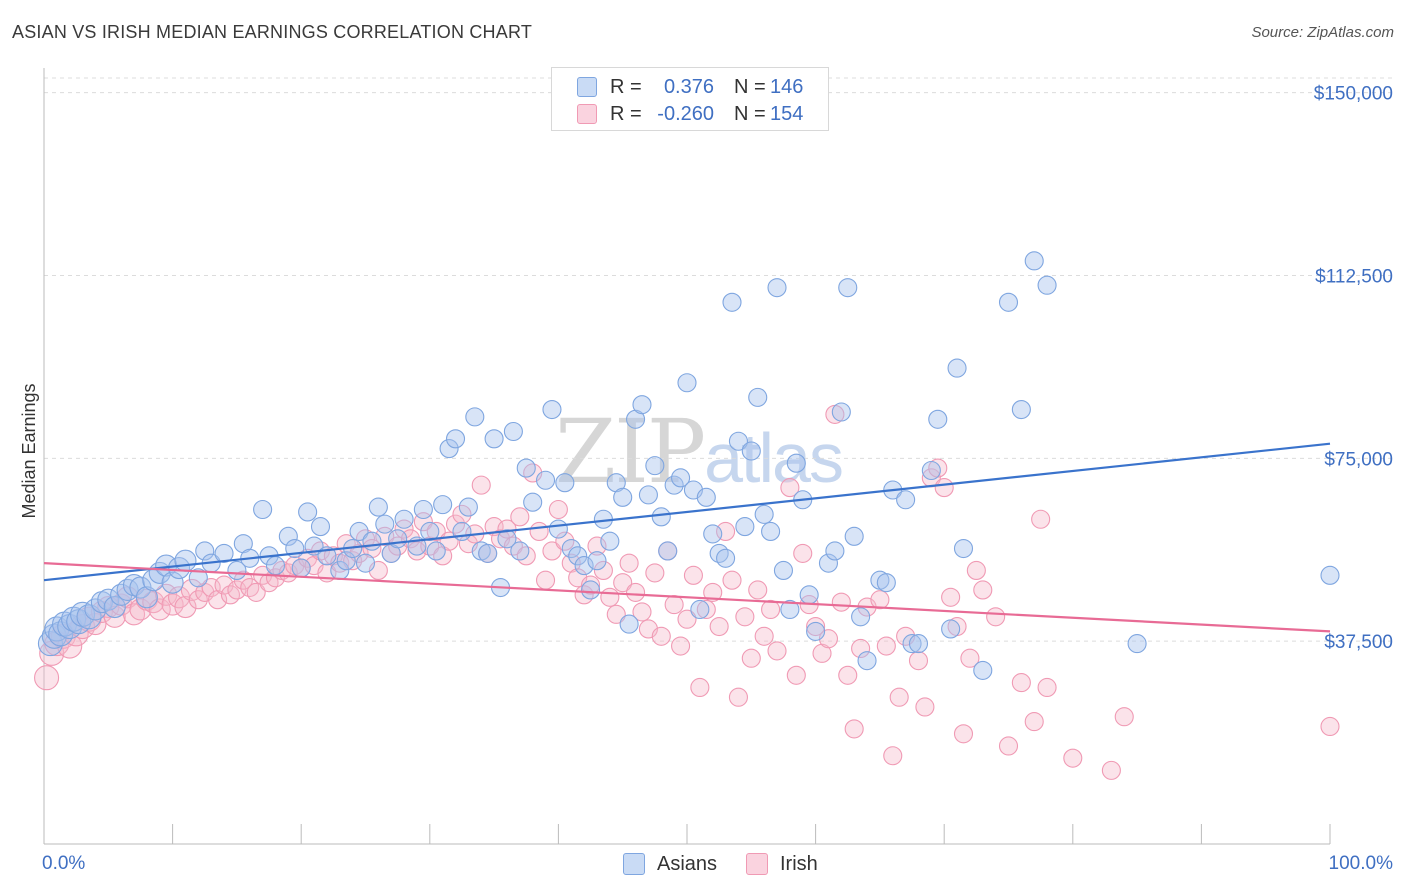  I want to click on bottom-legend-label-irish: Irish, so click(799, 863).